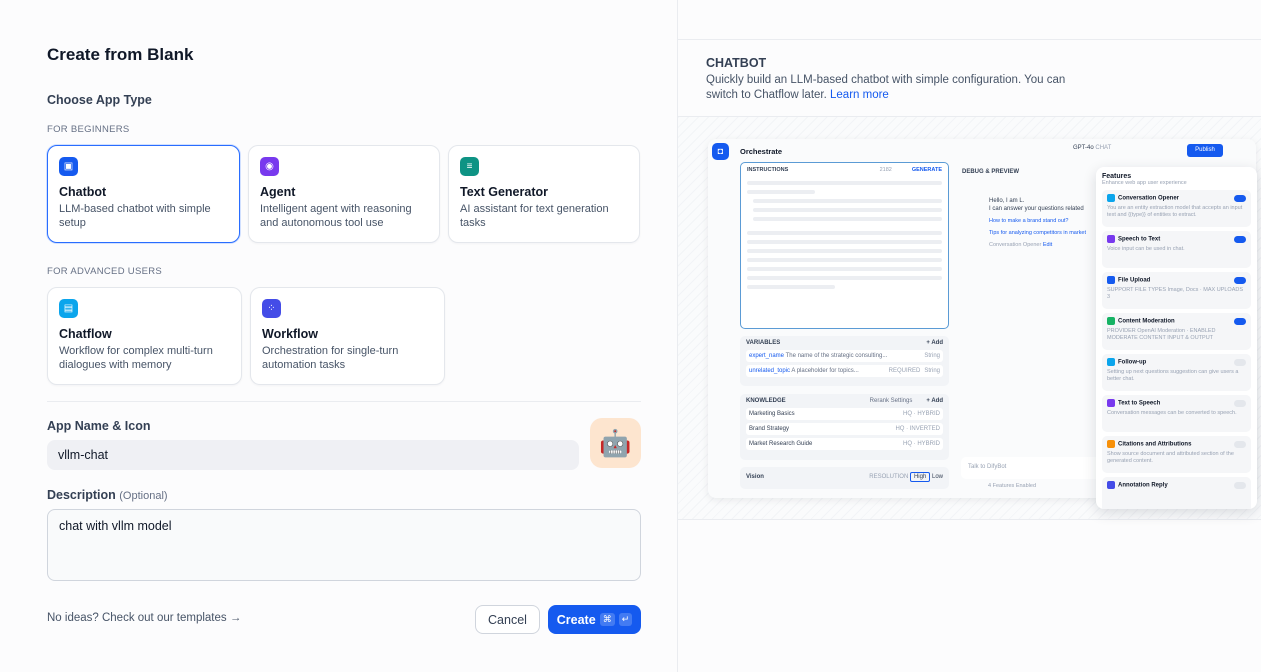  What do you see at coordinates (1083, 148) in the screenshot?
I see `model-name: GPT-4o` at bounding box center [1083, 148].